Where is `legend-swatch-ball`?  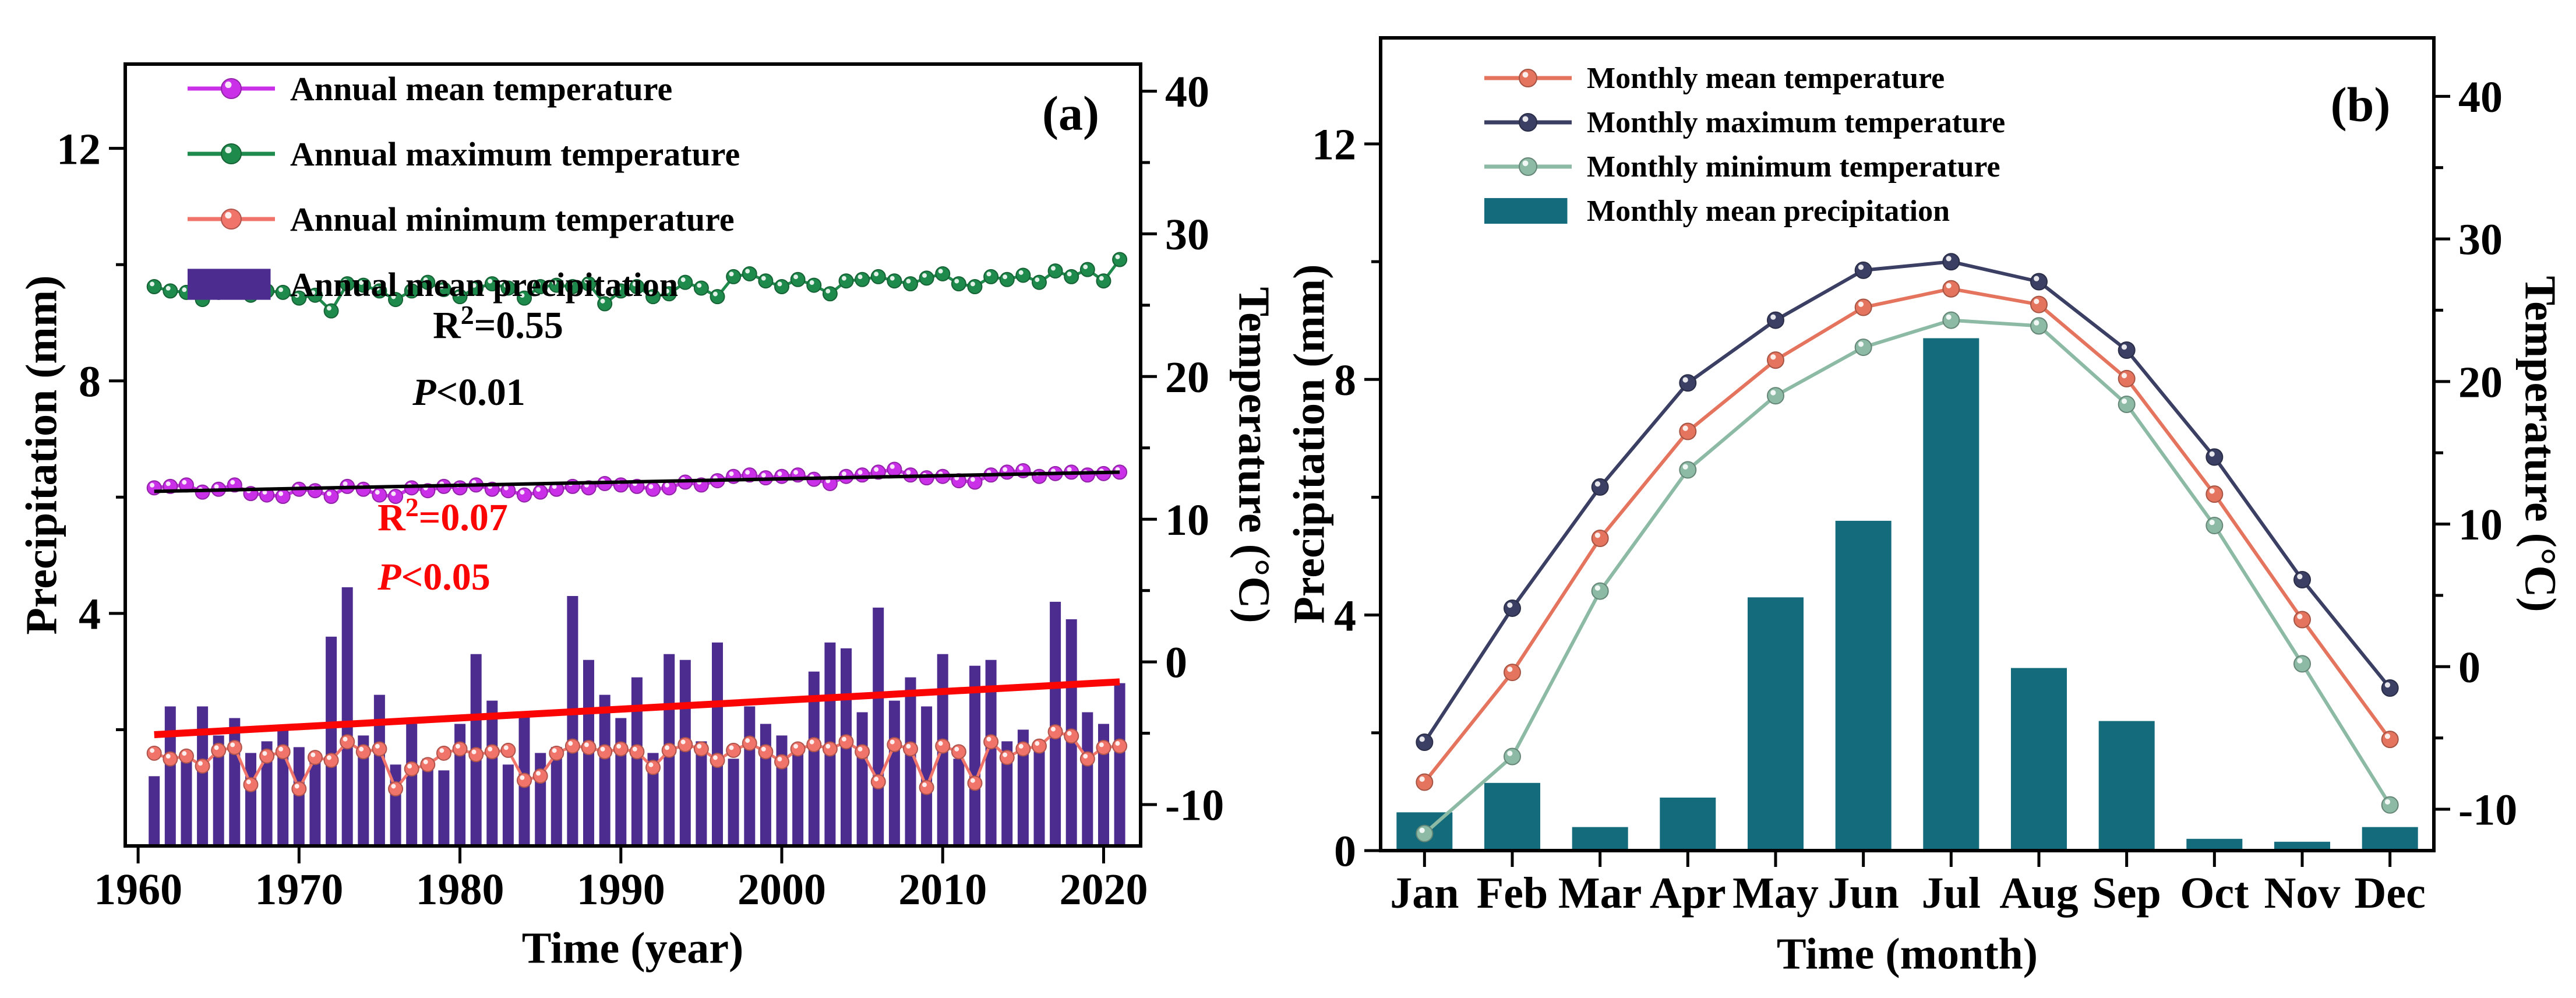 legend-swatch-ball is located at coordinates (1528, 78).